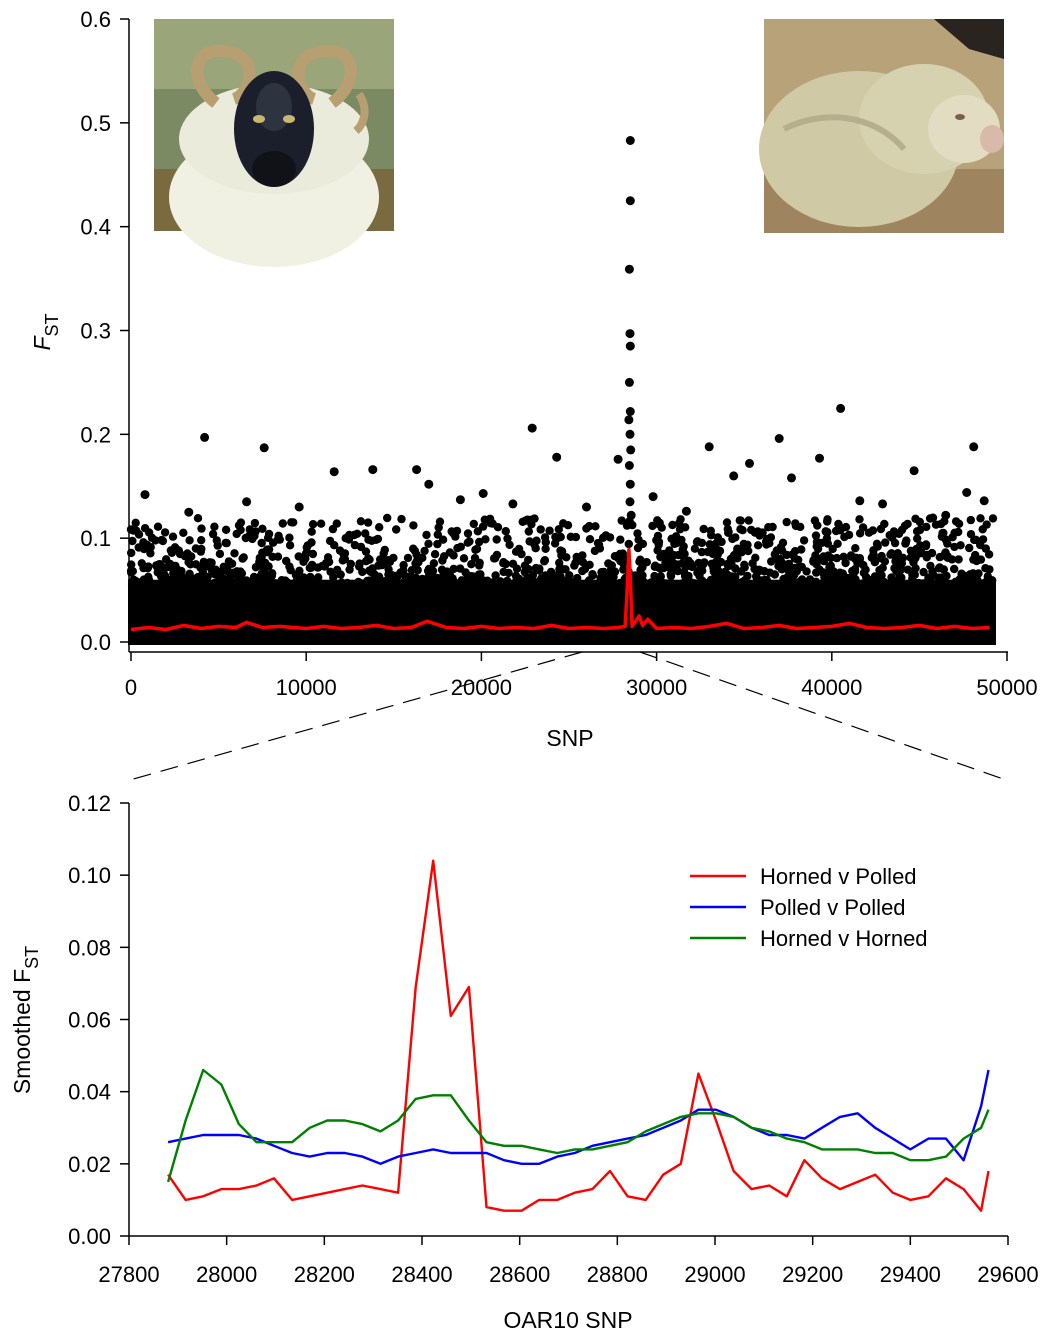 This screenshot has height=1332, width=1050. I want to click on x-tick-label: 28400, so click(421, 1274).